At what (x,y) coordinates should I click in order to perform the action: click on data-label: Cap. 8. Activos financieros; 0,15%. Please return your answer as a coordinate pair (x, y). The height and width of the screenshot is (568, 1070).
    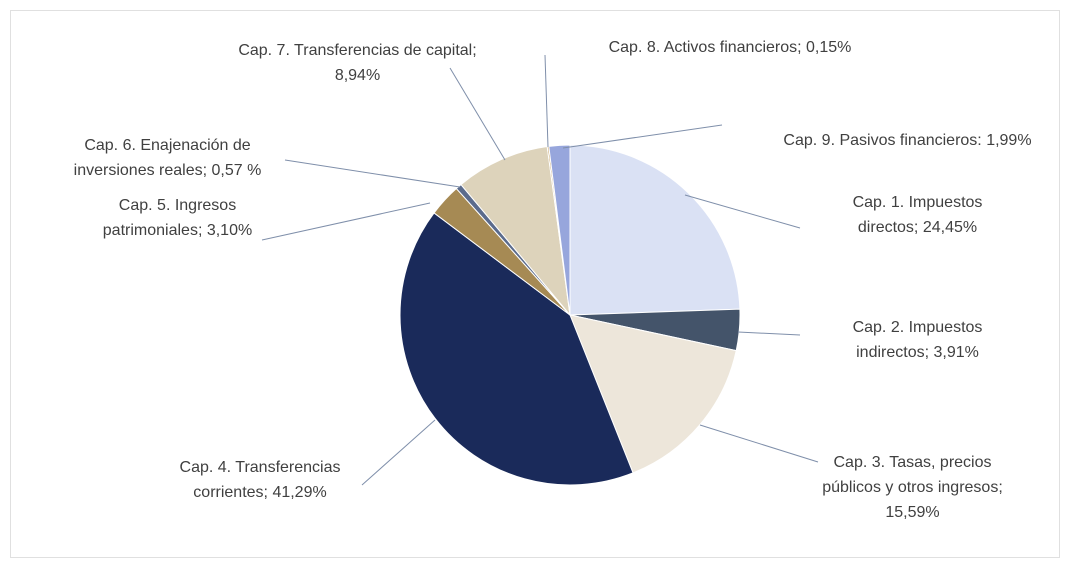
    Looking at the image, I should click on (730, 47).